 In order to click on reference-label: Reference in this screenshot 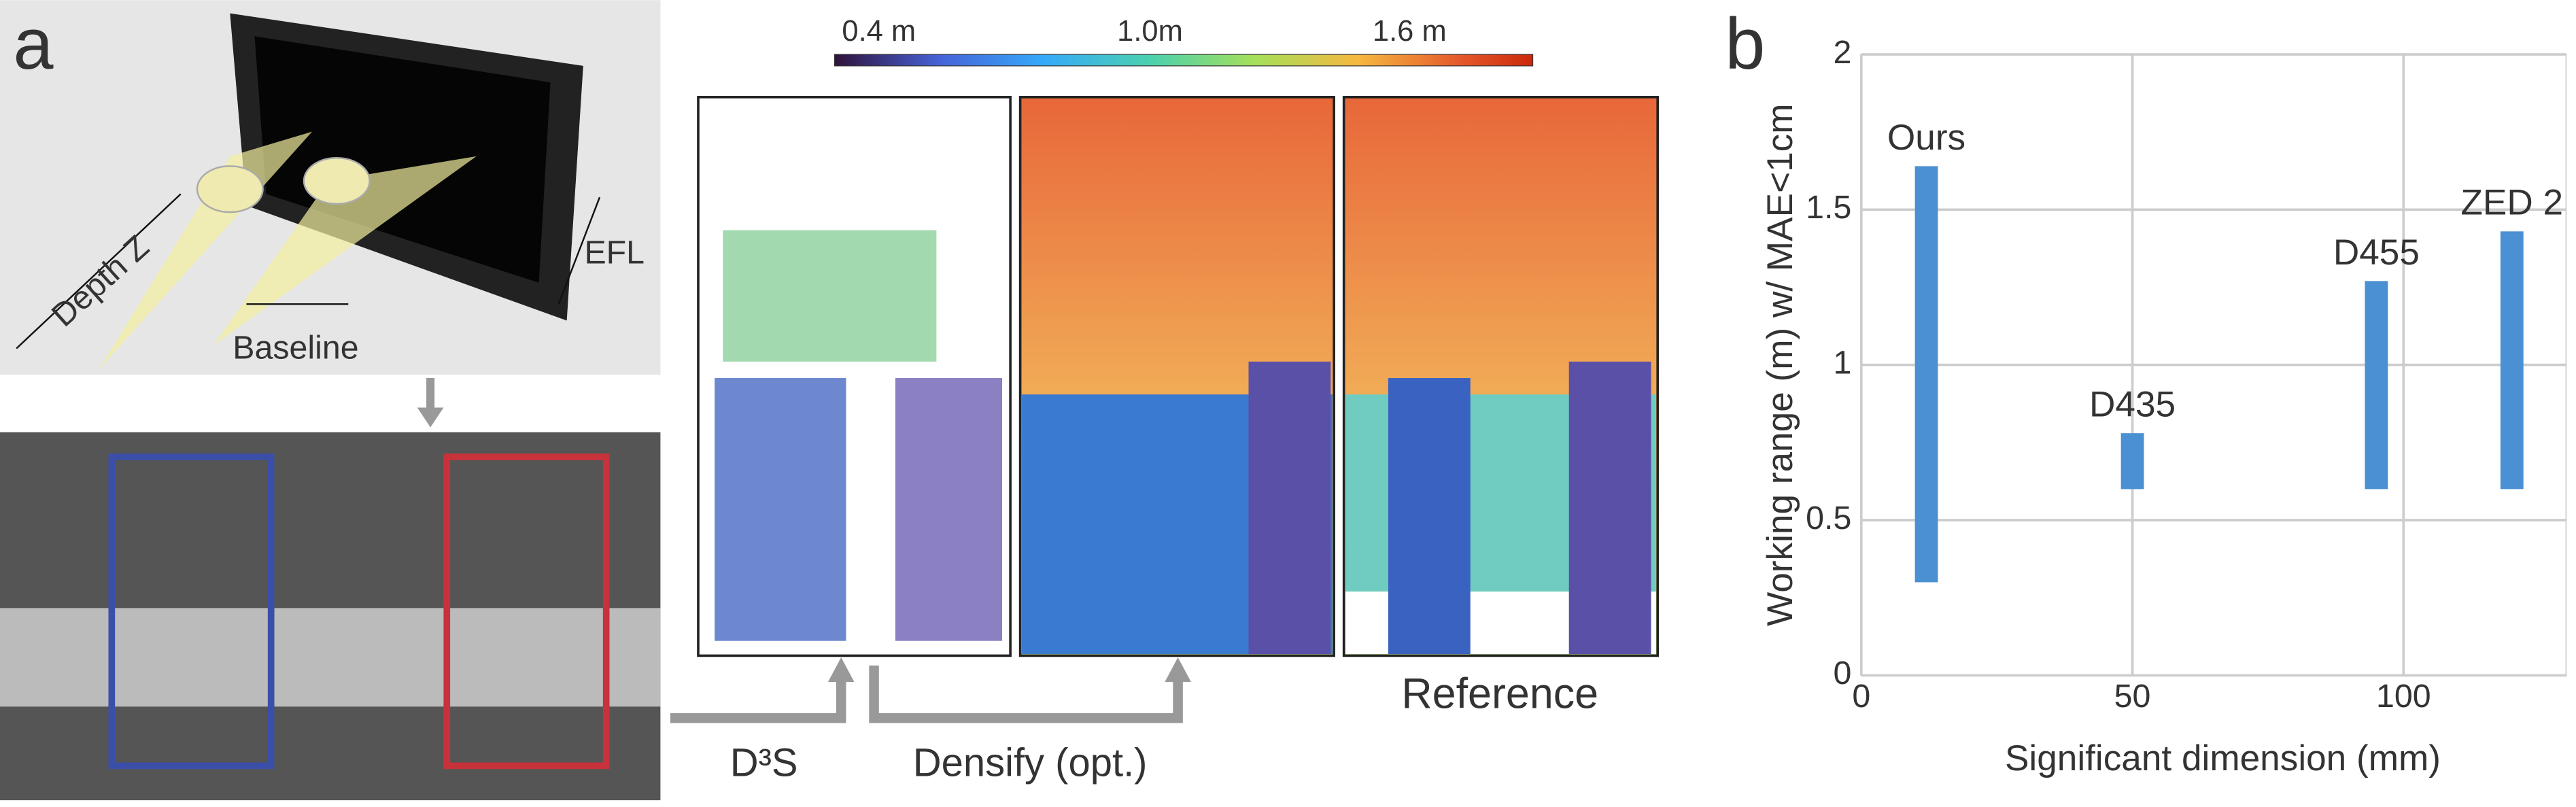, I will do `click(1499, 693)`.